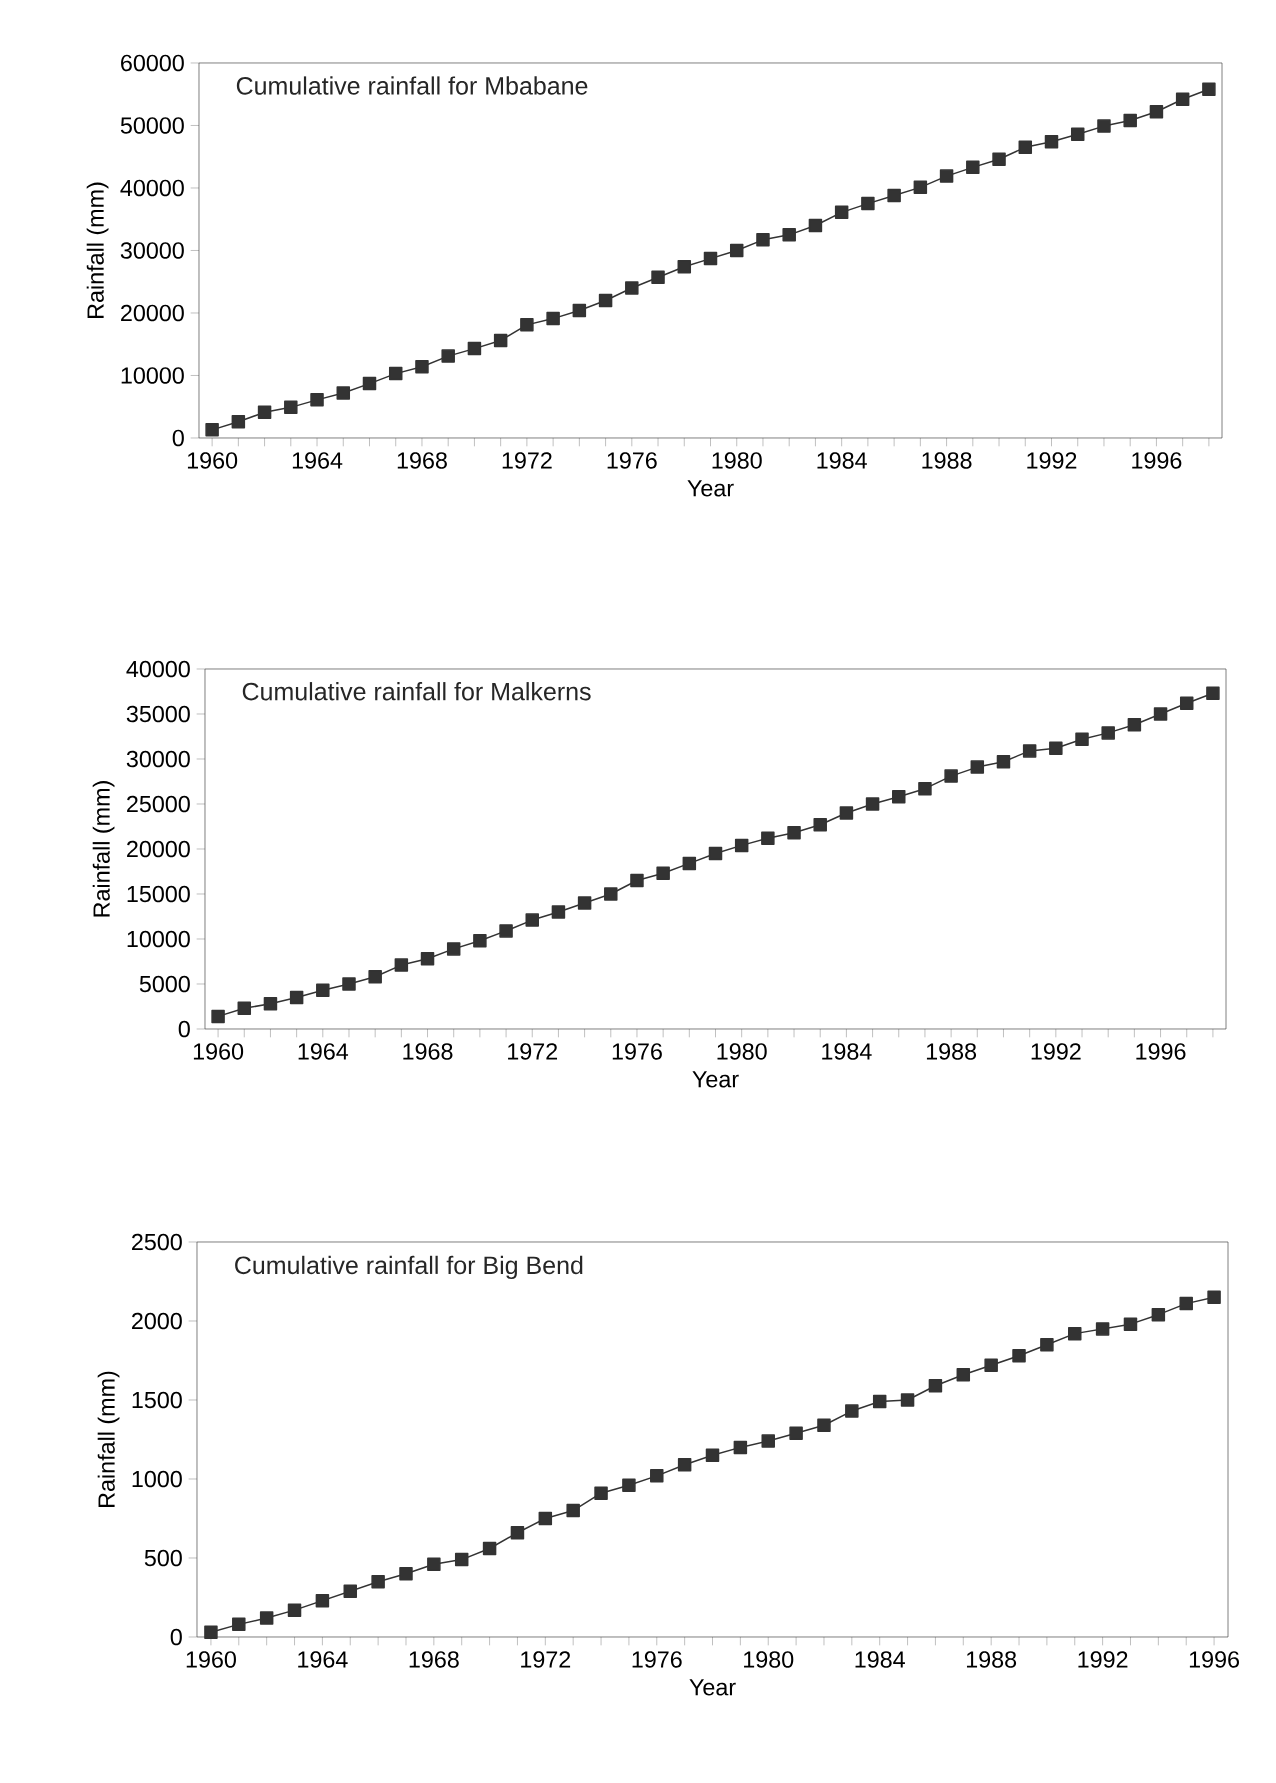  What do you see at coordinates (103, 849) in the screenshot?
I see `y-axis-title: Rainfall (mm)` at bounding box center [103, 849].